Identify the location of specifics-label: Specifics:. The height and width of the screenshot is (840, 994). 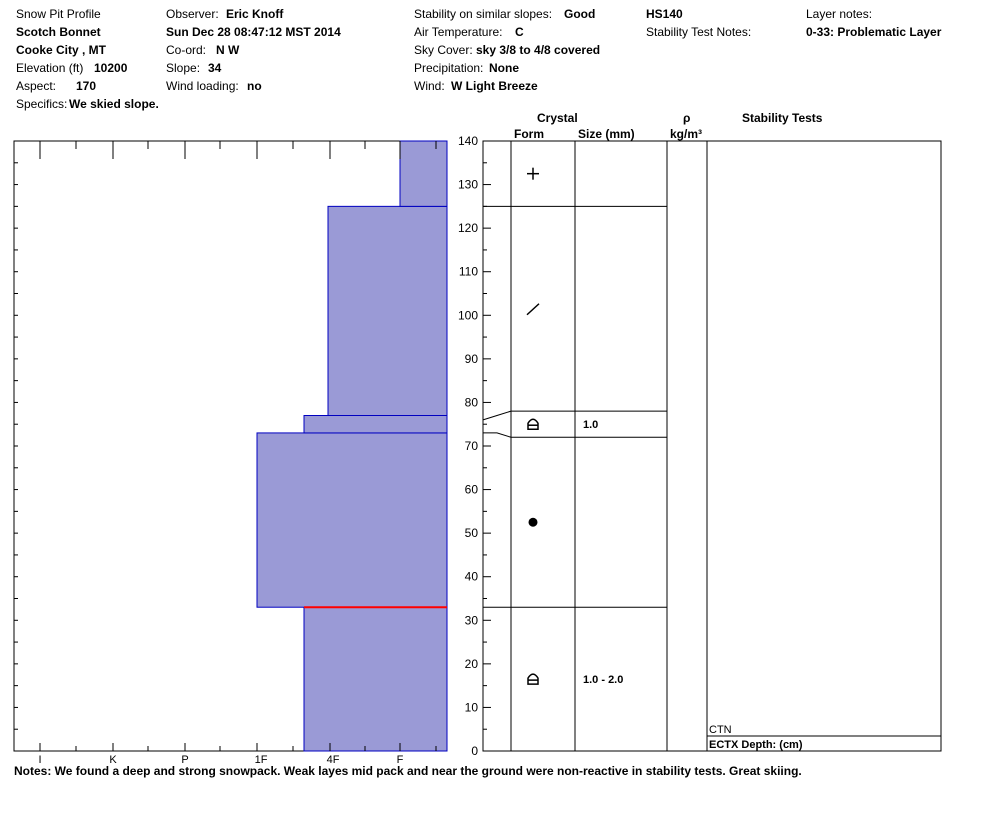
(42, 104).